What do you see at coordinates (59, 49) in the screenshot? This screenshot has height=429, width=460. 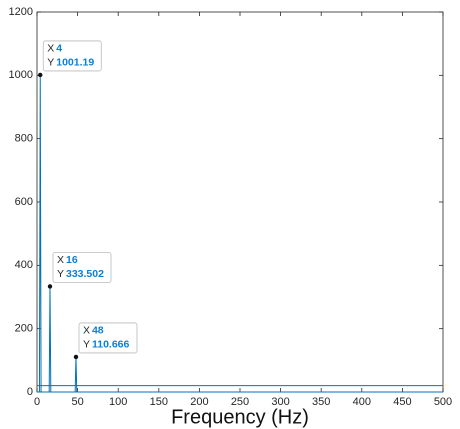 I see `datatip-value: 4` at bounding box center [59, 49].